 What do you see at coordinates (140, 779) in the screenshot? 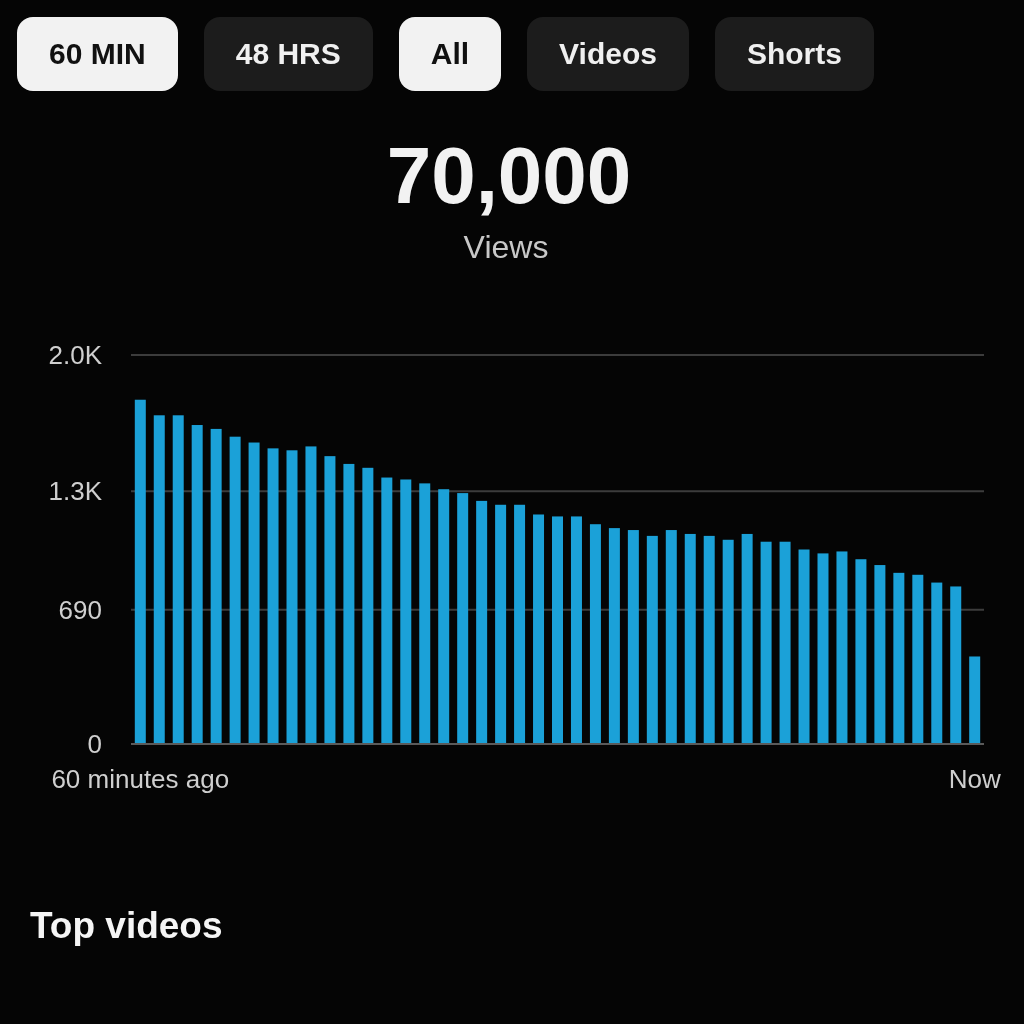
I see `x-tick-label: 60 minutes ago` at bounding box center [140, 779].